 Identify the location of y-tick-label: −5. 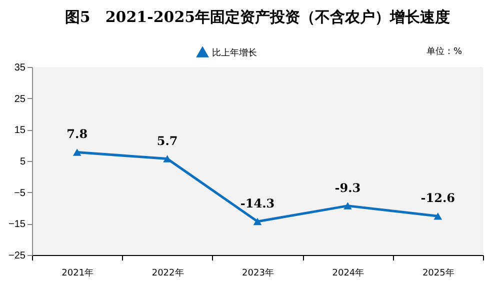
(20, 193).